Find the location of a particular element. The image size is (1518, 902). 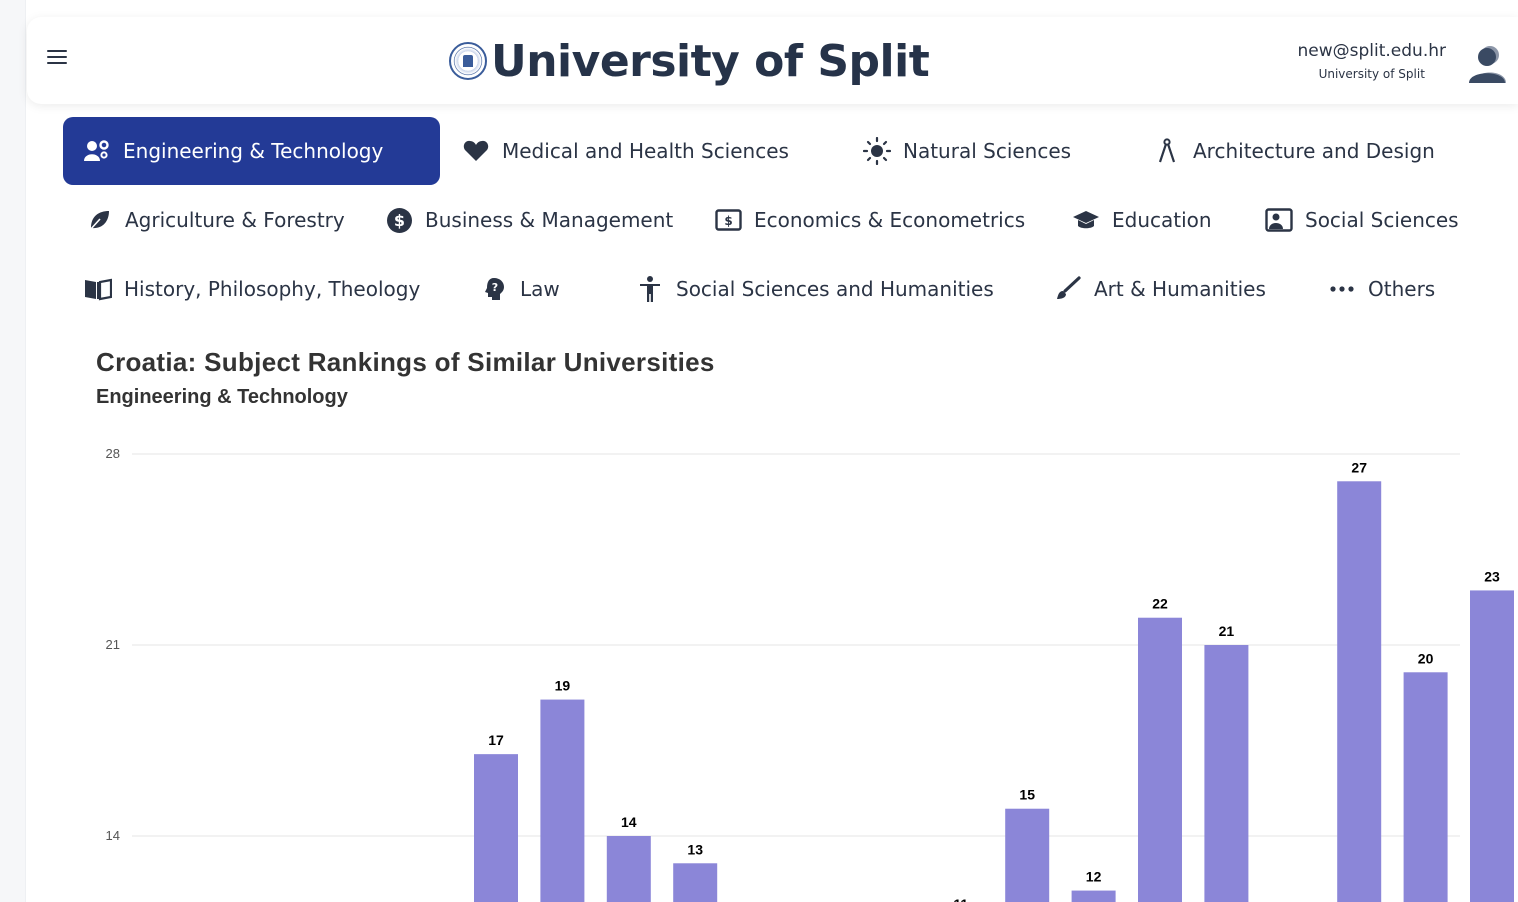

tab-others: Others is located at coordinates (1381, 289).